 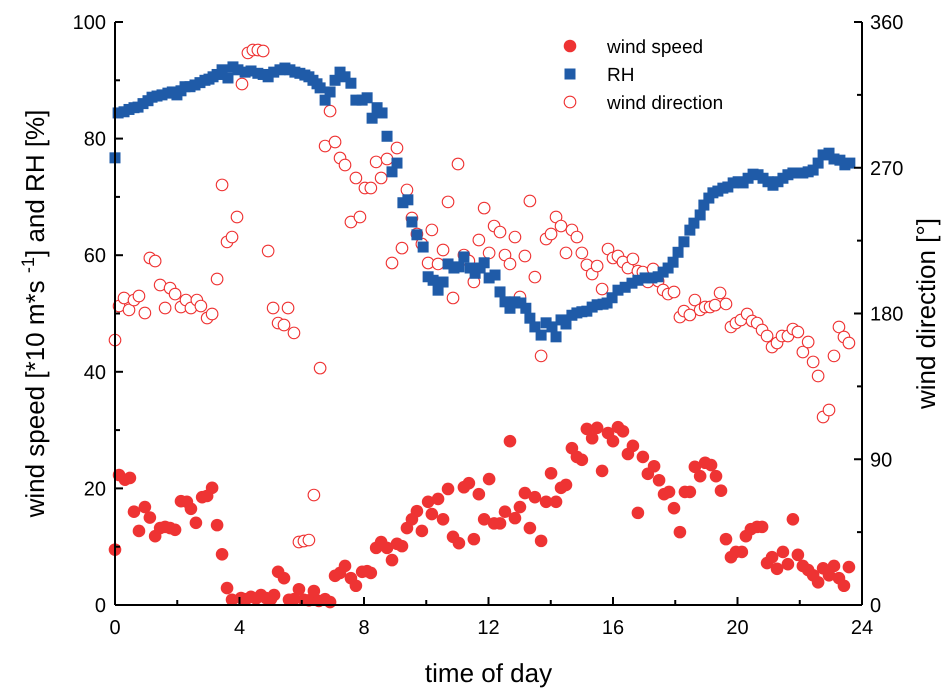 I want to click on y-tick-label: 60, so click(x=95, y=256).